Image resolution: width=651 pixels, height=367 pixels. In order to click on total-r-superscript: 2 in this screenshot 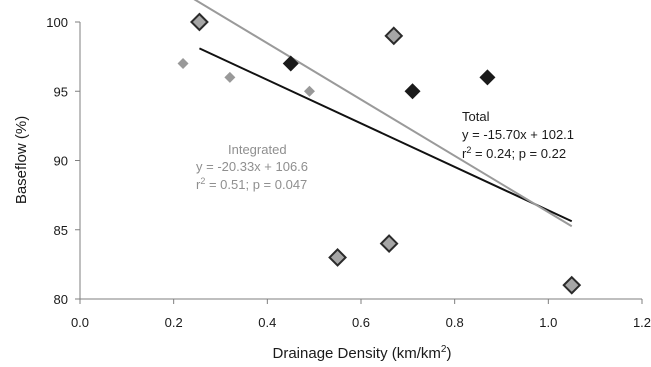, I will do `click(468, 150)`.